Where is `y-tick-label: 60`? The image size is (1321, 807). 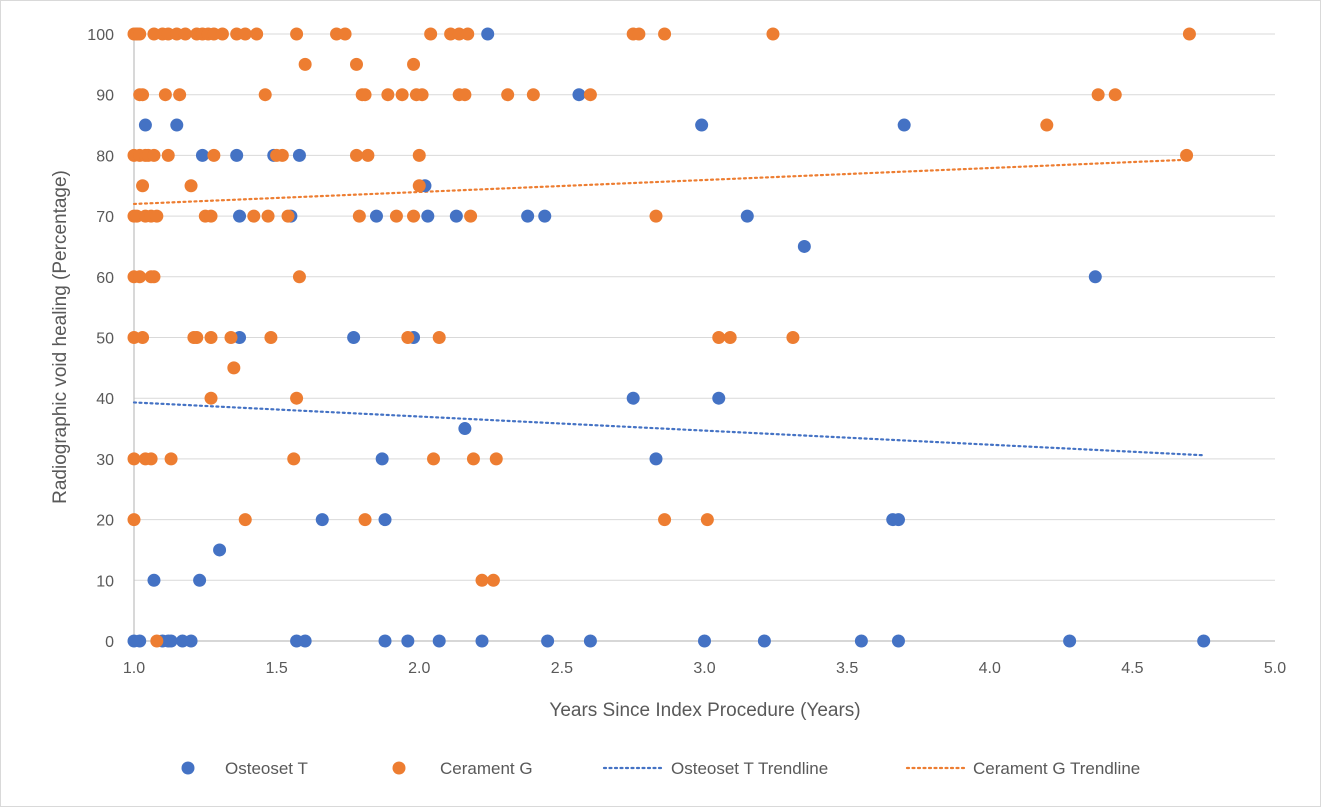
y-tick-label: 60 is located at coordinates (105, 278).